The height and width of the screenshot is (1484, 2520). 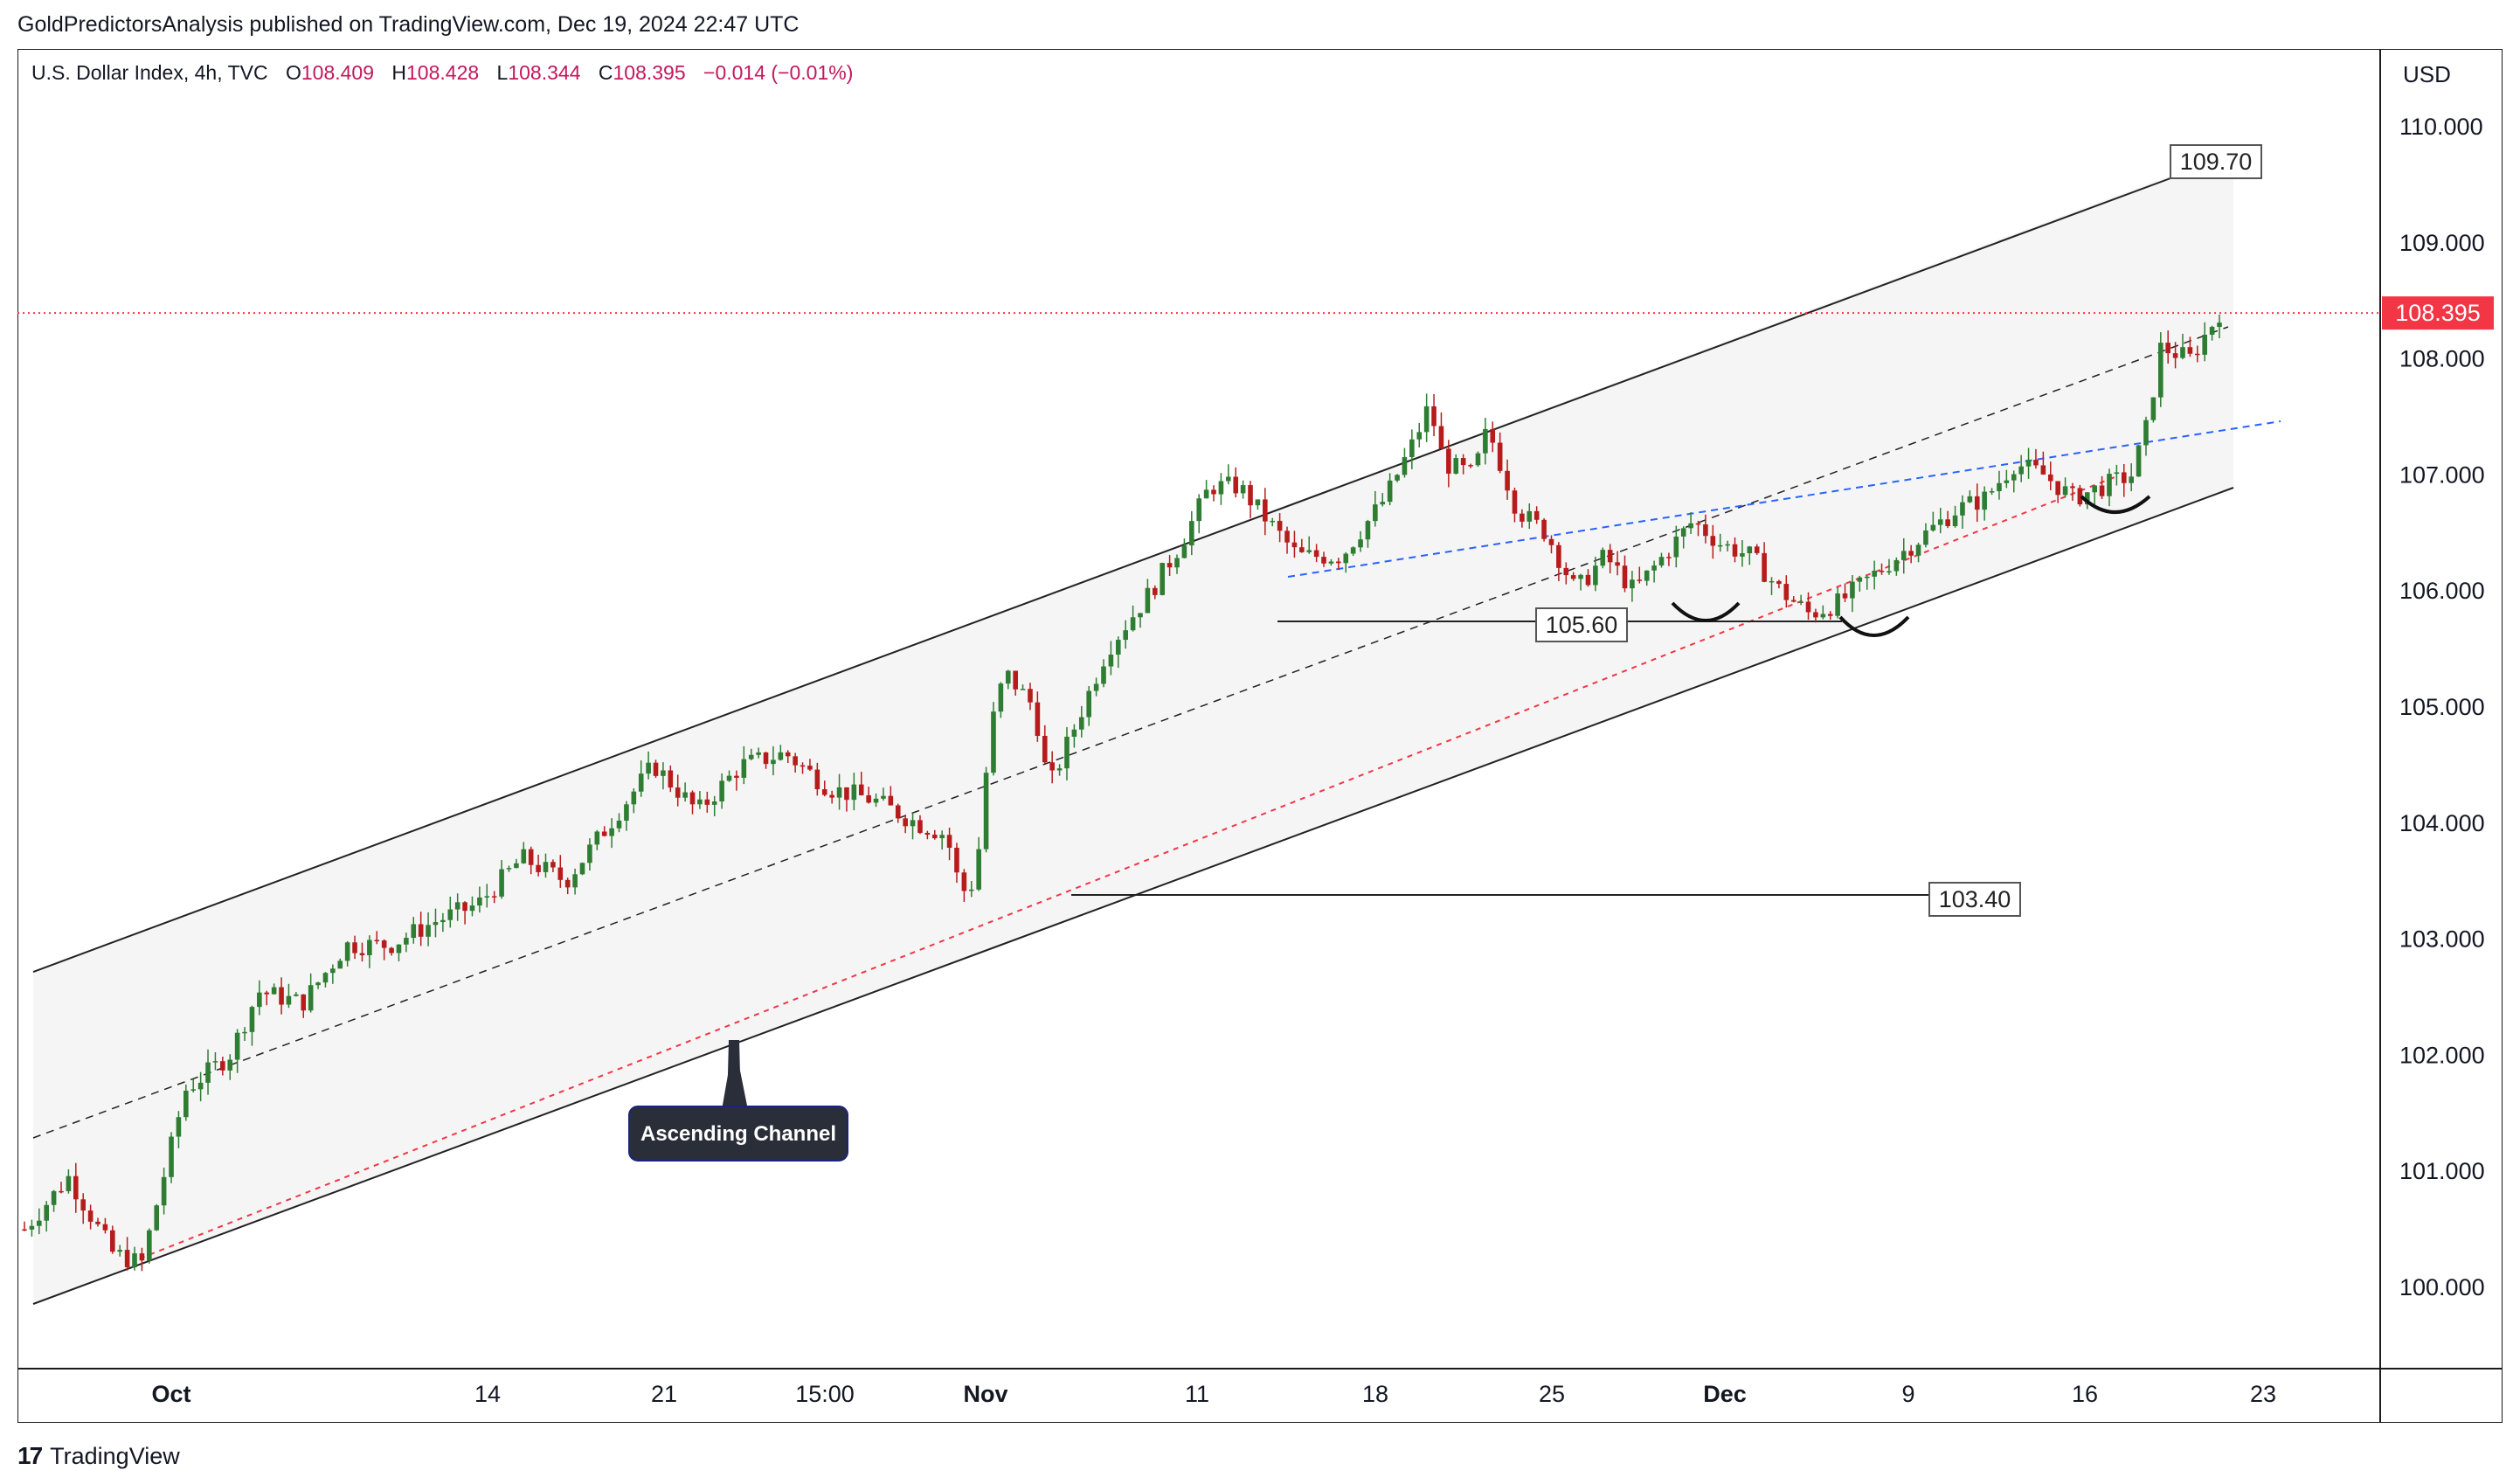 I want to click on currency-button: USD, so click(x=2427, y=74).